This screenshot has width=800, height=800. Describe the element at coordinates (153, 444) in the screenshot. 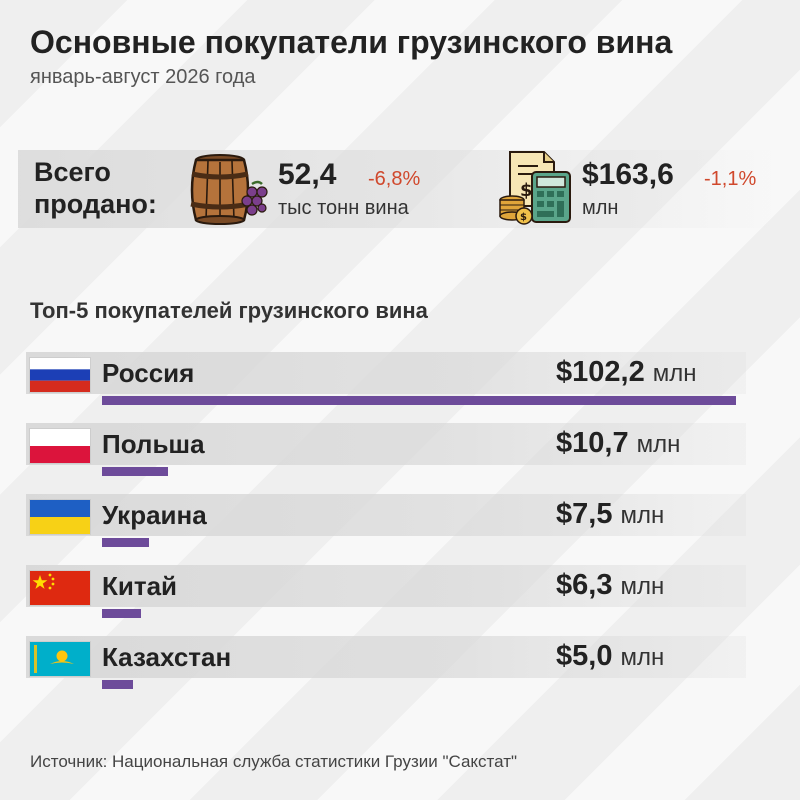

I see `country-label: Польша` at that location.